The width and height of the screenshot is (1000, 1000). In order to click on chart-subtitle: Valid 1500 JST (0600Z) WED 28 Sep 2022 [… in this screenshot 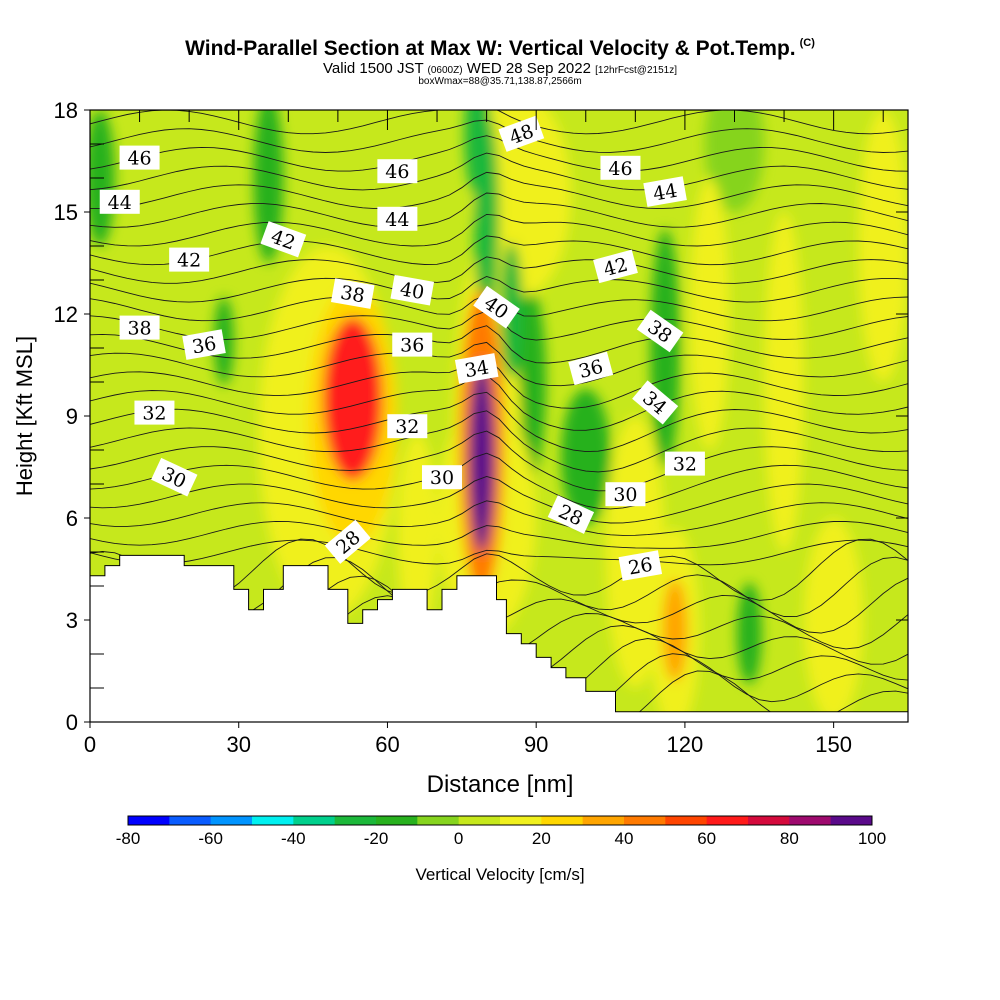, I will do `click(500, 68)`.